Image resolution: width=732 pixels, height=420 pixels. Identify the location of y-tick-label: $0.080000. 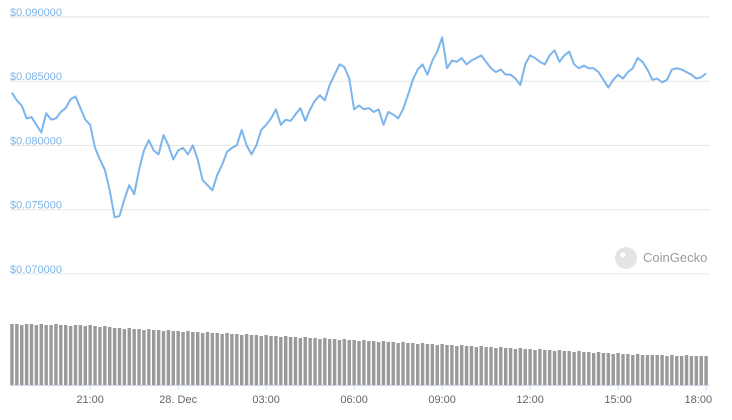
(36, 141).